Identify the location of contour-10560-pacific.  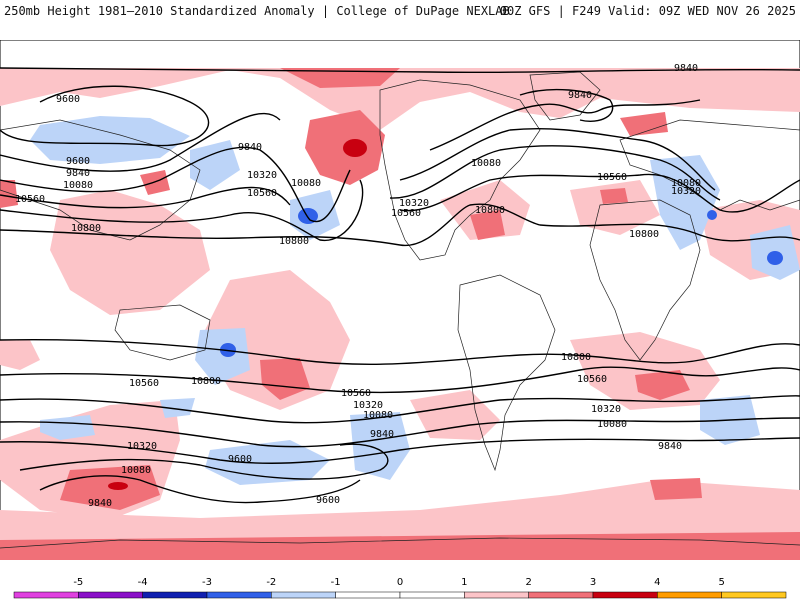
(182, 210).